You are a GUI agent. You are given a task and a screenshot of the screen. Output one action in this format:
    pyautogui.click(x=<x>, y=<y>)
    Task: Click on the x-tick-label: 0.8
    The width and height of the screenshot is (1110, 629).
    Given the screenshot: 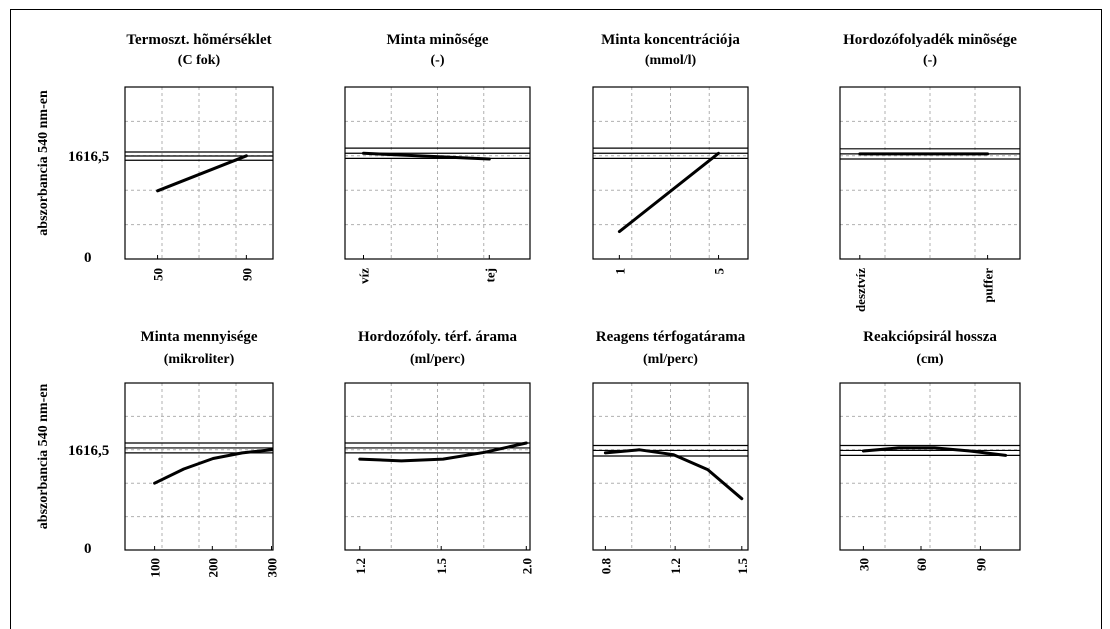 What is the action you would take?
    pyautogui.click(x=605, y=566)
    